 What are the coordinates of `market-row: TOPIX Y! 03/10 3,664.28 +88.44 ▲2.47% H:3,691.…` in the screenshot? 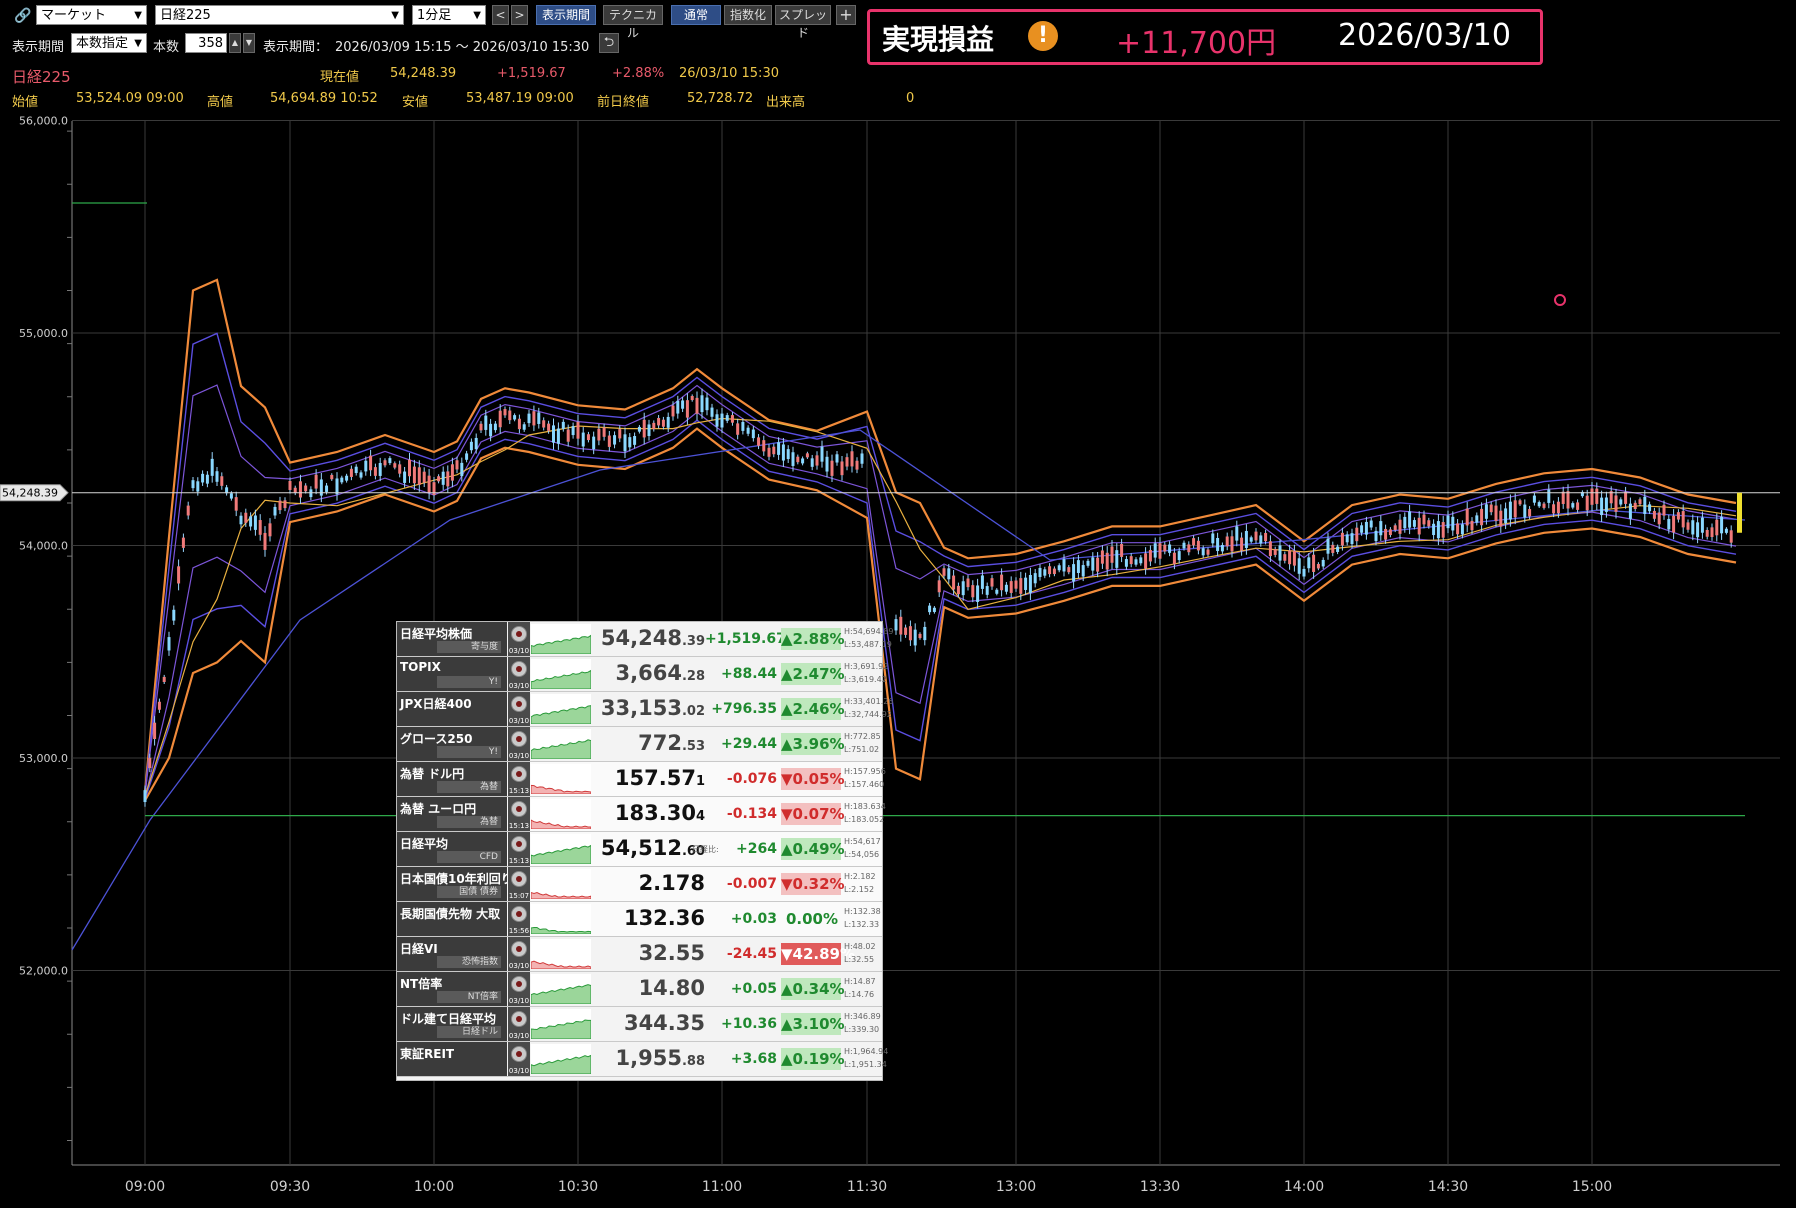 It's located at (642, 674).